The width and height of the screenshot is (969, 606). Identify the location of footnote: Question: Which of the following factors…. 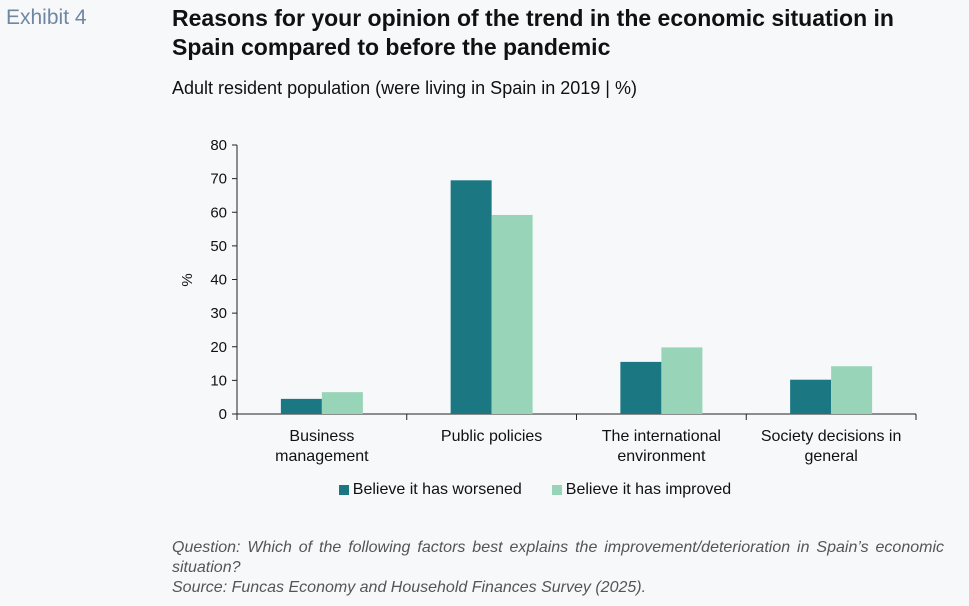
(558, 568).